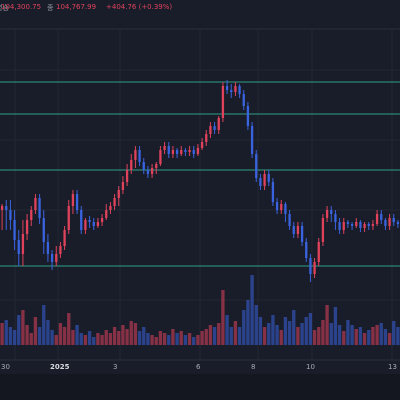  What do you see at coordinates (4, 8) in the screenshot?
I see `symbol-suffix-text: 명승` at bounding box center [4, 8].